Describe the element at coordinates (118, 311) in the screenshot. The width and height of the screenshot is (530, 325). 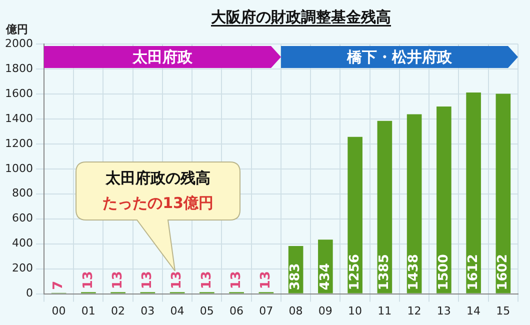
I see `x-tick-label: 02` at that location.